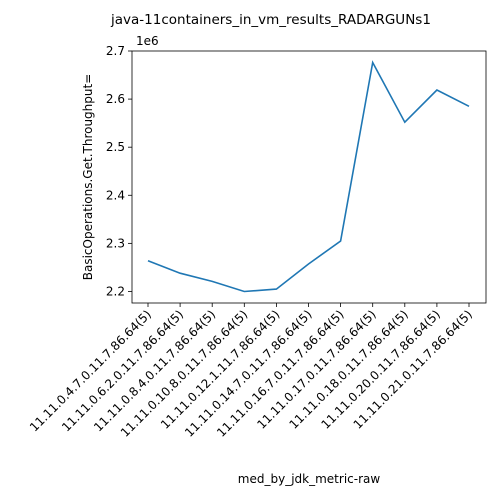  Describe the element at coordinates (115, 243) in the screenshot. I see `y-tick-label: 2.3` at that location.